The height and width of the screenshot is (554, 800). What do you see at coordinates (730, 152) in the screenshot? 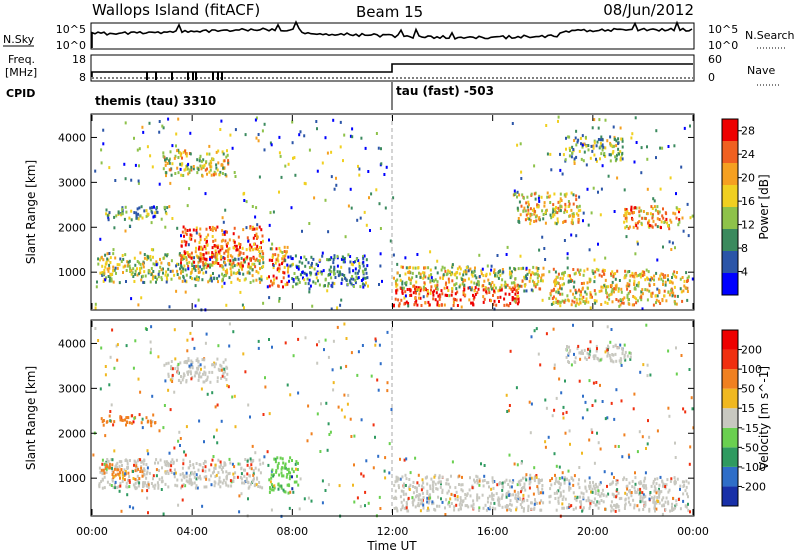
I see `power-colorbar-swatch` at bounding box center [730, 152].